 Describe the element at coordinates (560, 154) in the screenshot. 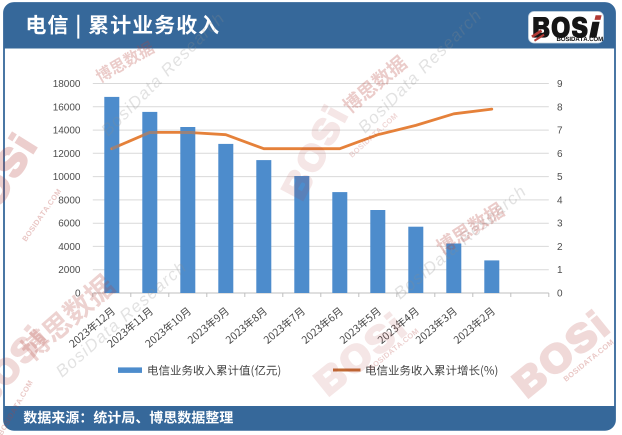

I see `svg-text: 6` at that location.